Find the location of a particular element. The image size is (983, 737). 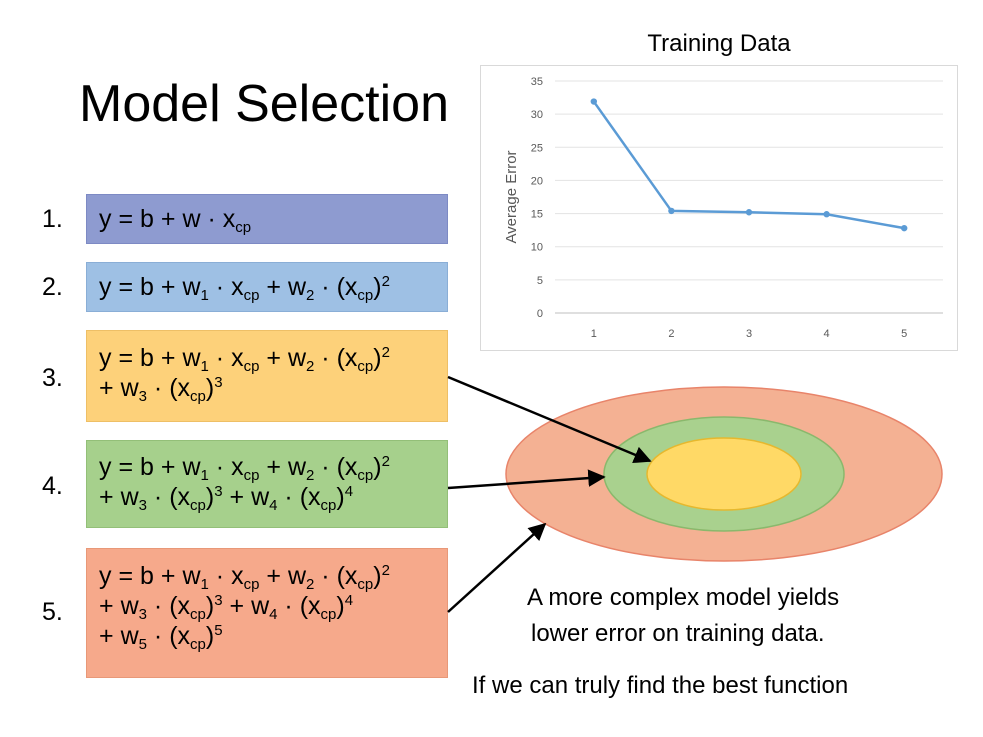

model-1-formula: y = b + w · xcp is located at coordinates (175, 220).